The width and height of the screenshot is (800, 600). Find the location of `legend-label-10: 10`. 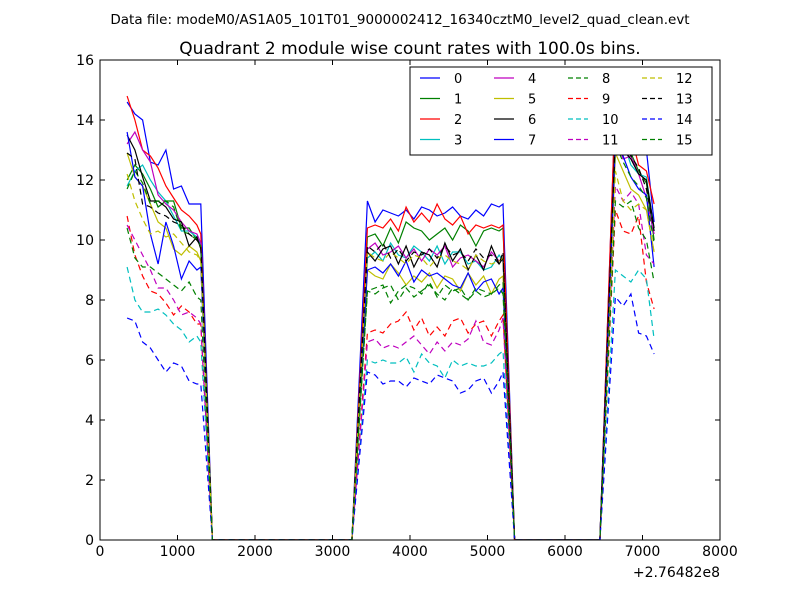

legend-label-10: 10 is located at coordinates (610, 120).